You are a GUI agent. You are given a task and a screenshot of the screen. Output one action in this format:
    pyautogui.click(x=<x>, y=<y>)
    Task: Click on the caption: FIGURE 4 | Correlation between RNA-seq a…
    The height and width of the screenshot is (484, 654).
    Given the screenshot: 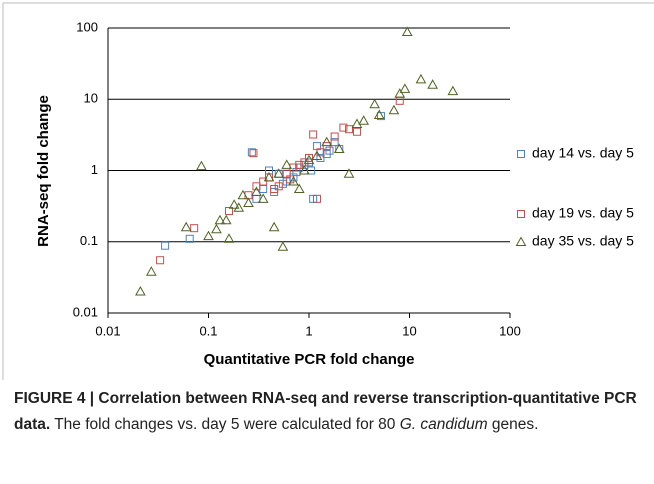 What is the action you would take?
    pyautogui.click(x=329, y=412)
    